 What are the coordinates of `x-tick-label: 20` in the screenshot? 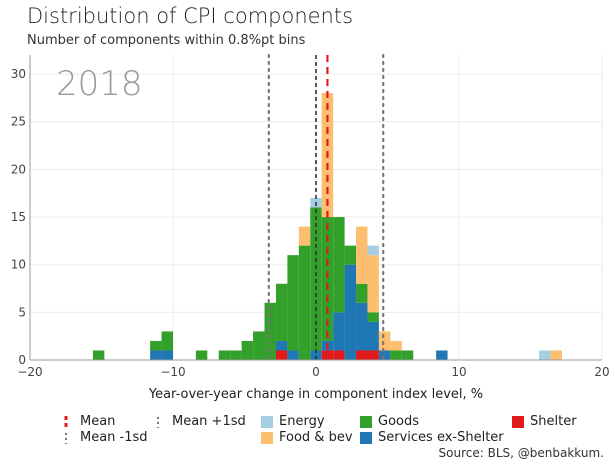 It's located at (601, 372).